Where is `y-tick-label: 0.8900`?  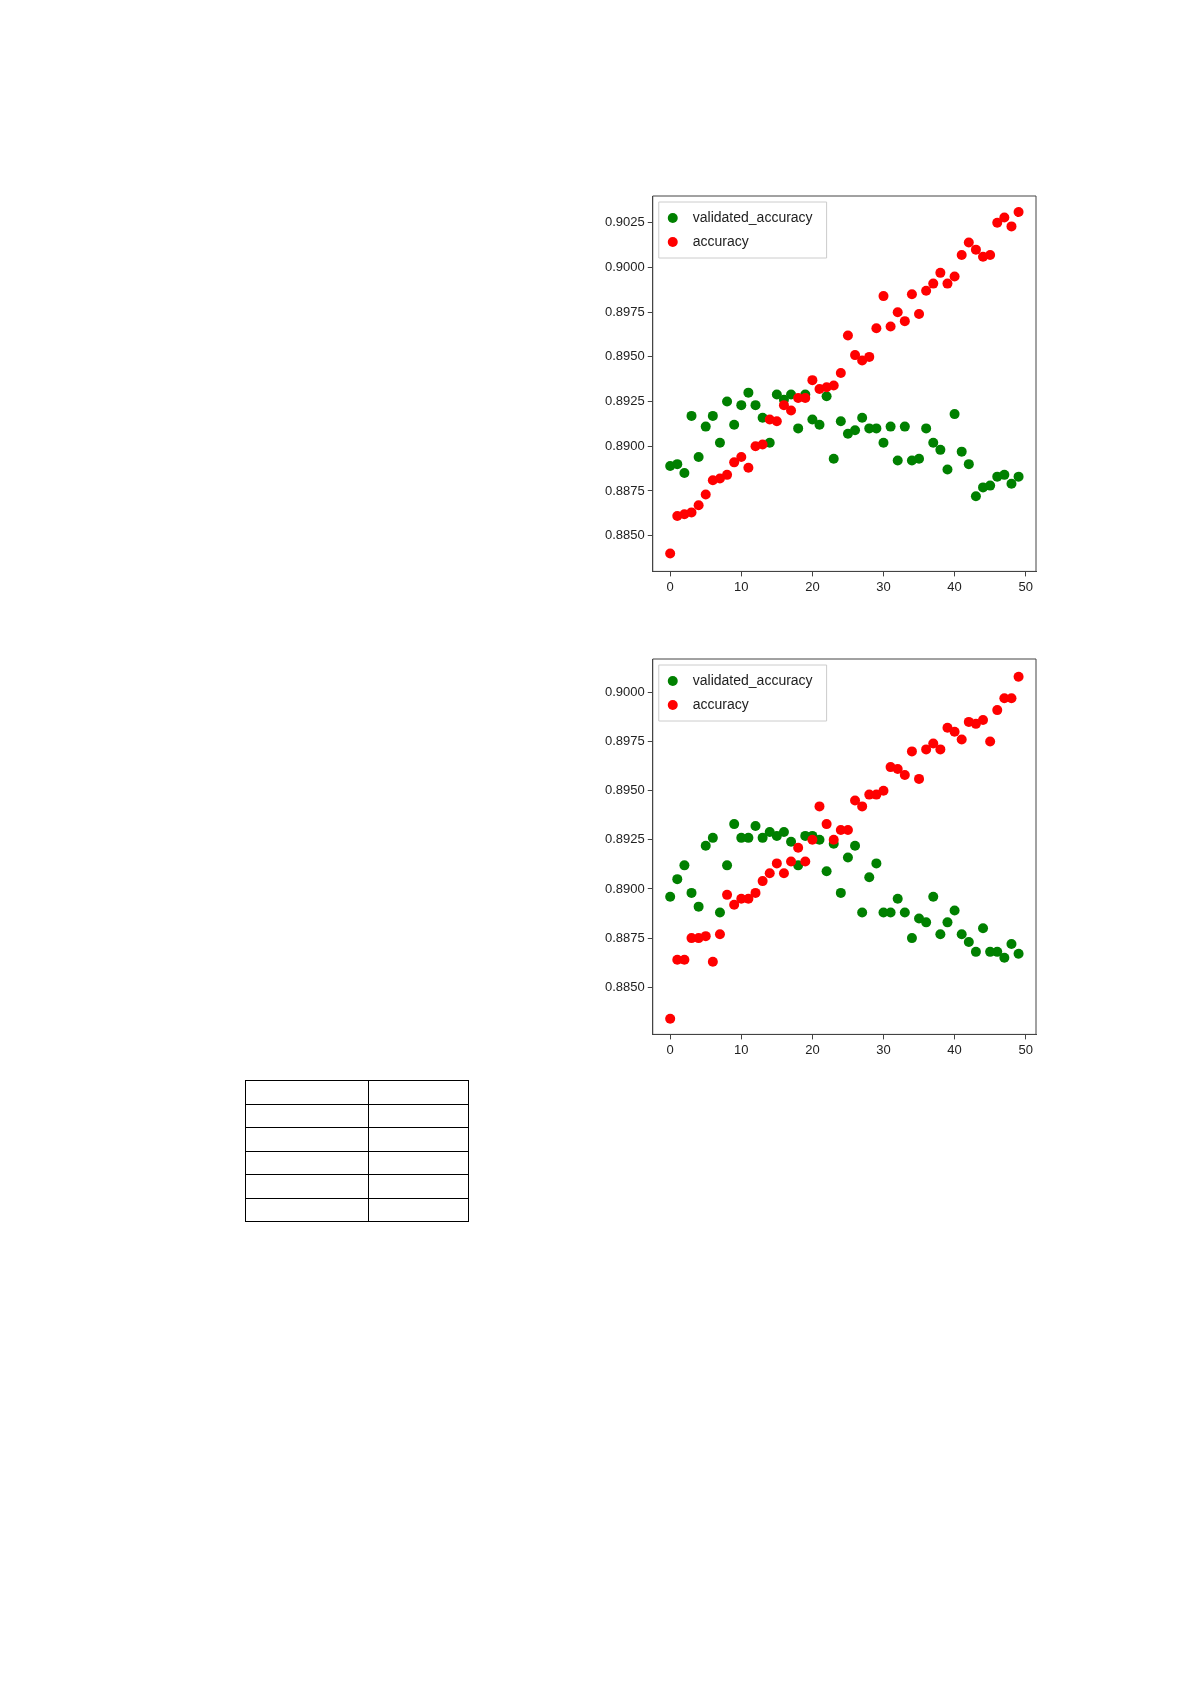 y-tick-label: 0.8900 is located at coordinates (625, 888).